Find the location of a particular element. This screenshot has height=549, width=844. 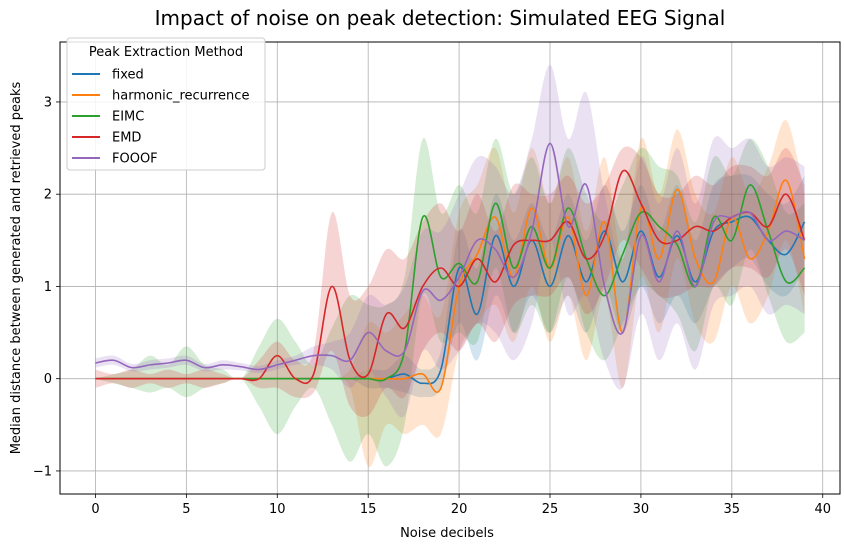

x-axis-ticks: 0 5 10 15 20 25 30 35 40 is located at coordinates (461, 505).